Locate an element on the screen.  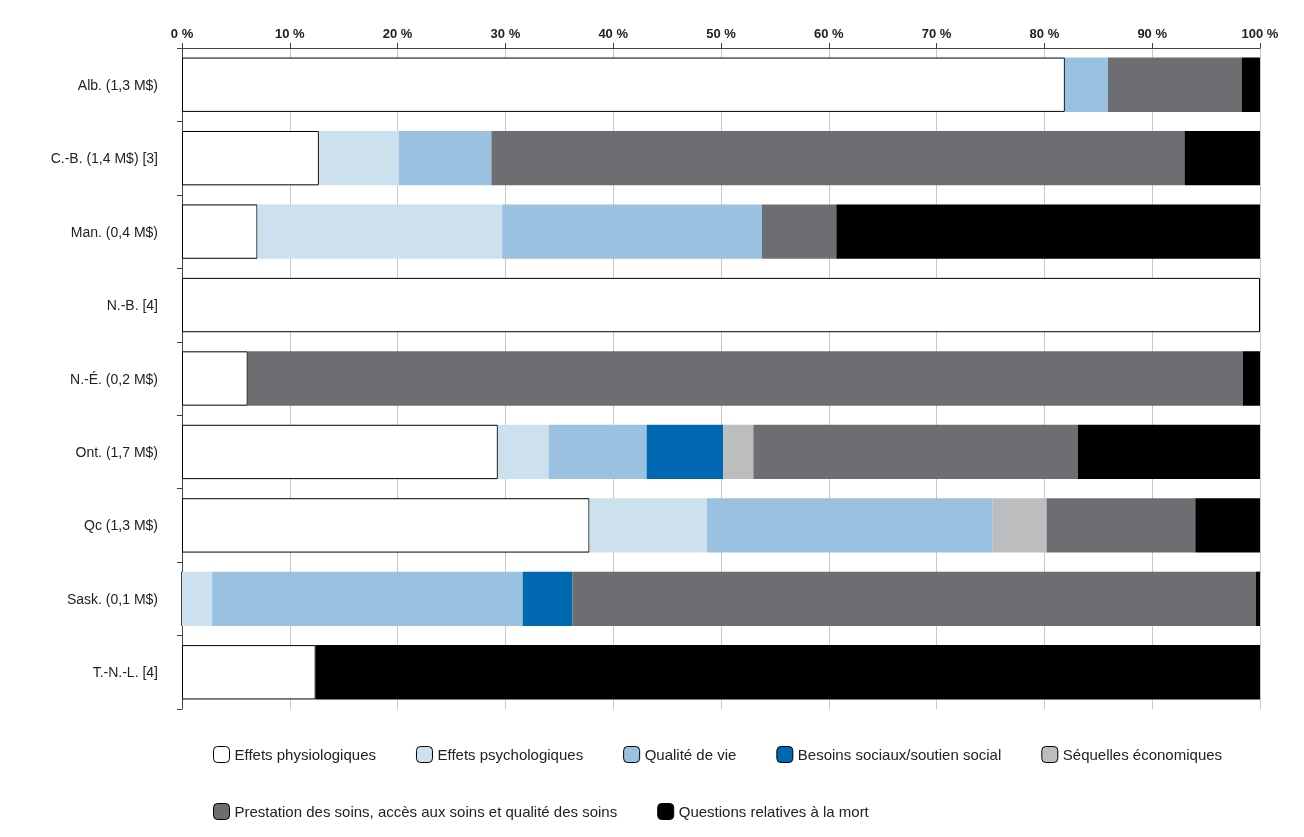
x-tick-label: 30 % is located at coordinates (505, 33).